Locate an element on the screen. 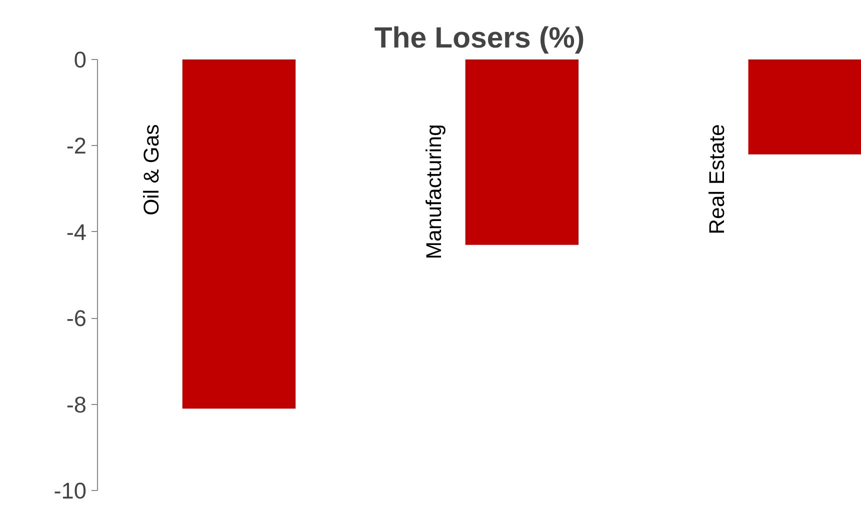  chart-title: The Losers (%) is located at coordinates (479, 38).